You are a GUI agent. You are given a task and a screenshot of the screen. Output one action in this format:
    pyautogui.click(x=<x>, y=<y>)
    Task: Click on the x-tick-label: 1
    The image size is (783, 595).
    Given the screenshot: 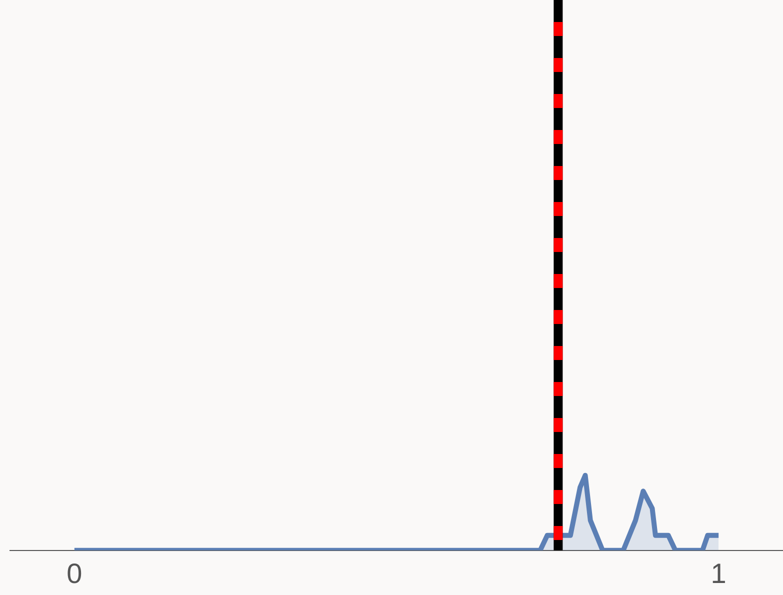 What is the action you would take?
    pyautogui.click(x=718, y=573)
    